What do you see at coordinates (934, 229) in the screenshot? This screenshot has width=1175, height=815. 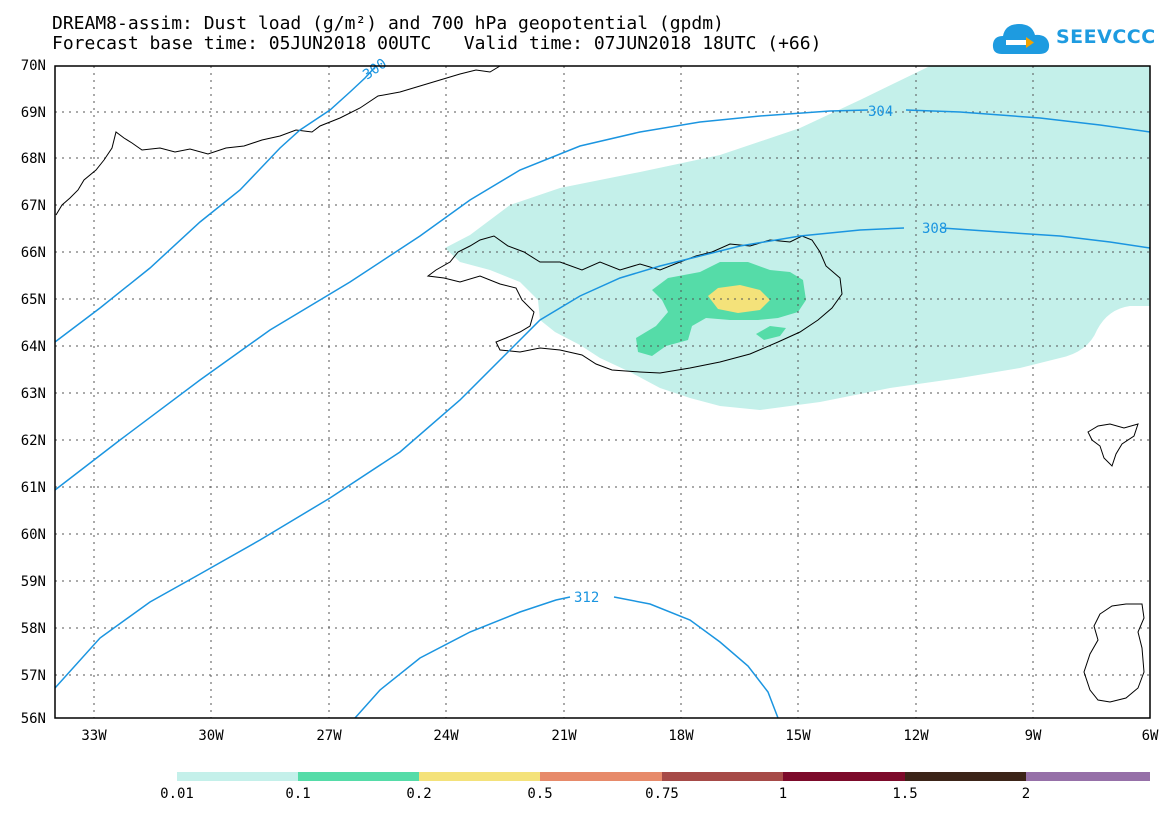 I see `contour-label-308: 308` at bounding box center [934, 229].